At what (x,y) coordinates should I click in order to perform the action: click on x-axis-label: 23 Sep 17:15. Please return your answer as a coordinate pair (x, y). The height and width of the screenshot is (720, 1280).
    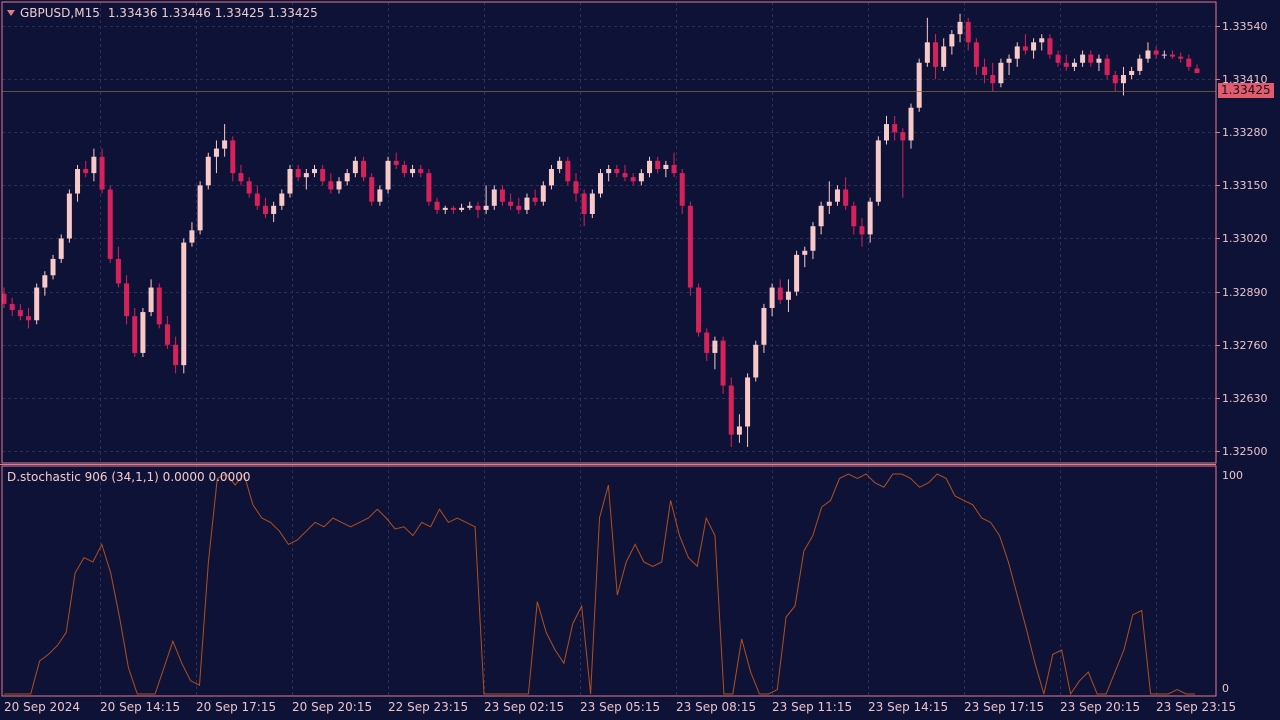
    Looking at the image, I should click on (1004, 707).